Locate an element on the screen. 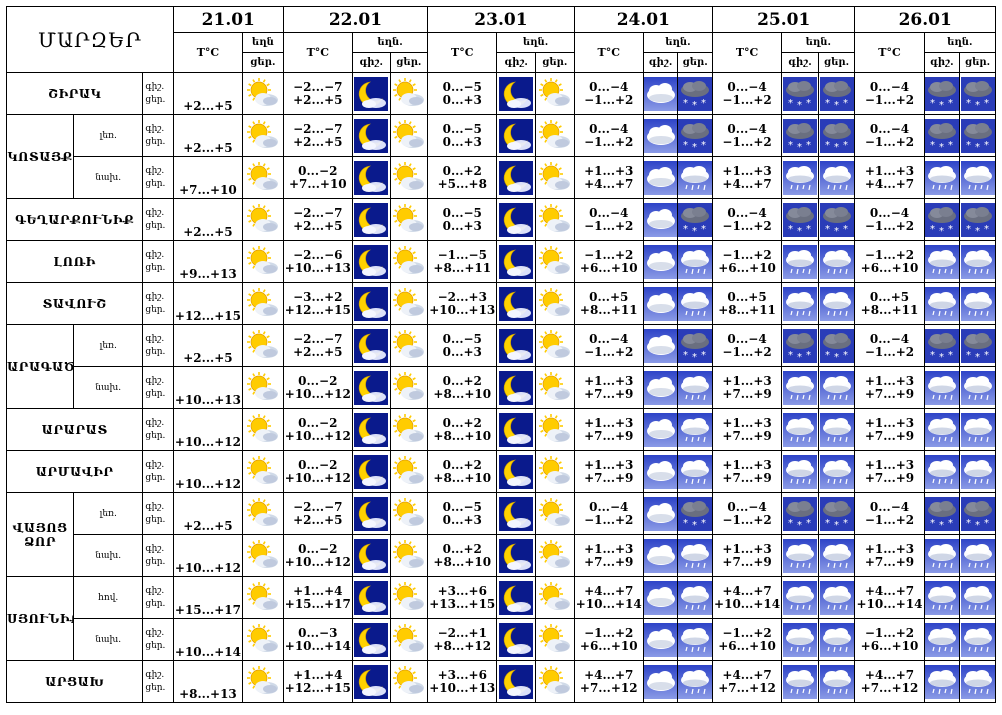 The width and height of the screenshot is (1002, 715). day-header: ցեր. is located at coordinates (977, 62).